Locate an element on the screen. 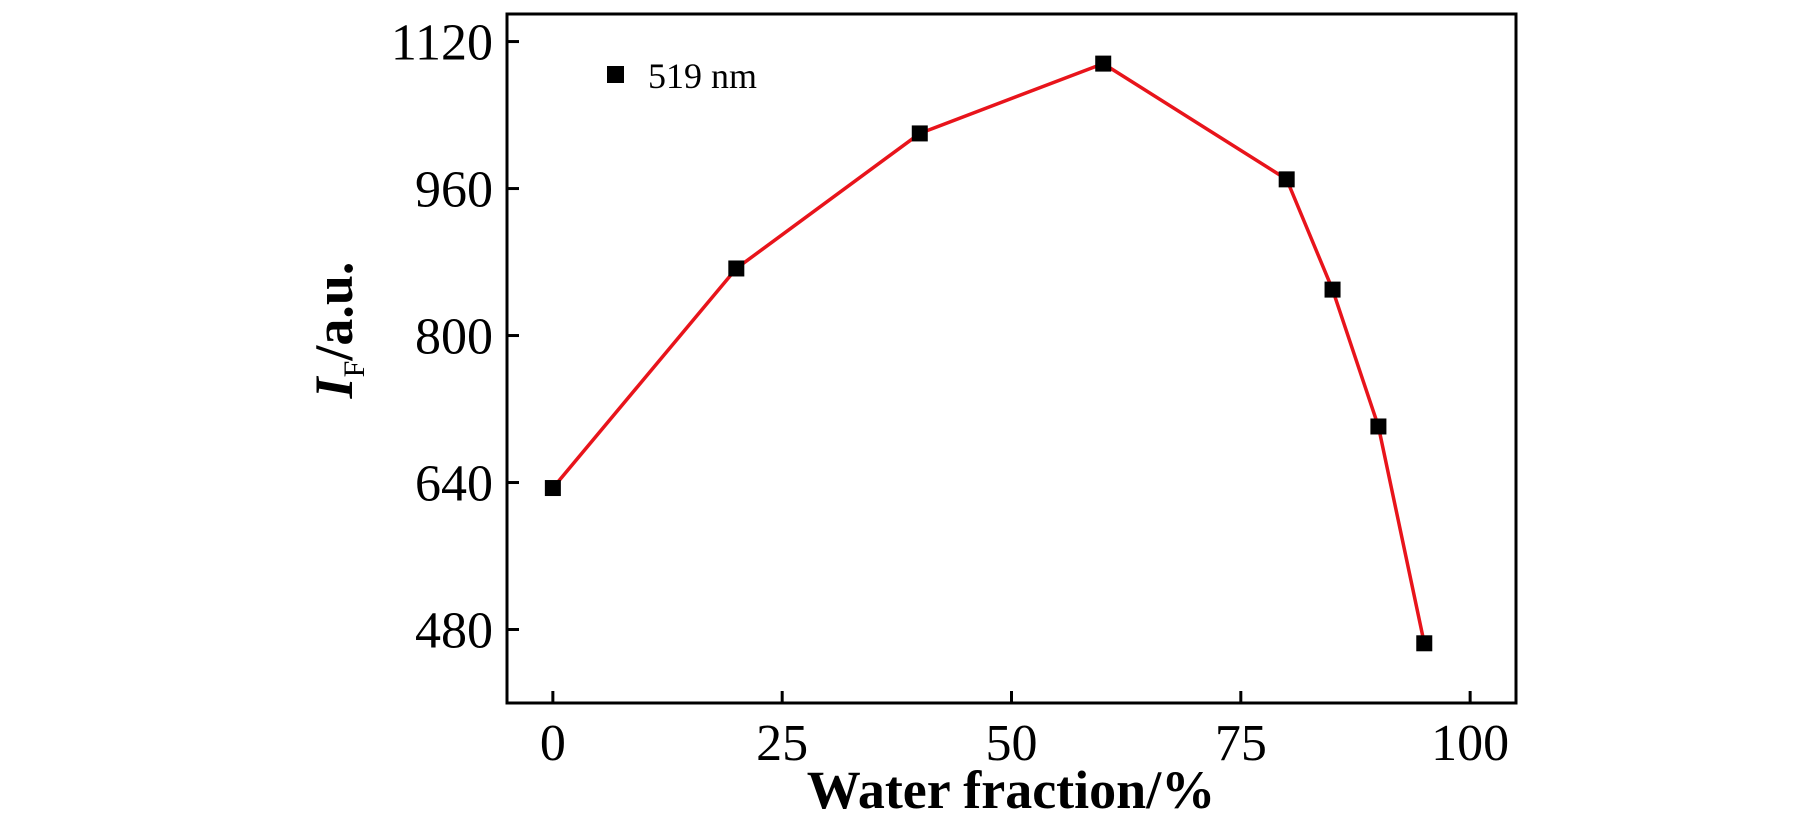 The image size is (1819, 827). x-tick-label: 75 is located at coordinates (1241, 743).